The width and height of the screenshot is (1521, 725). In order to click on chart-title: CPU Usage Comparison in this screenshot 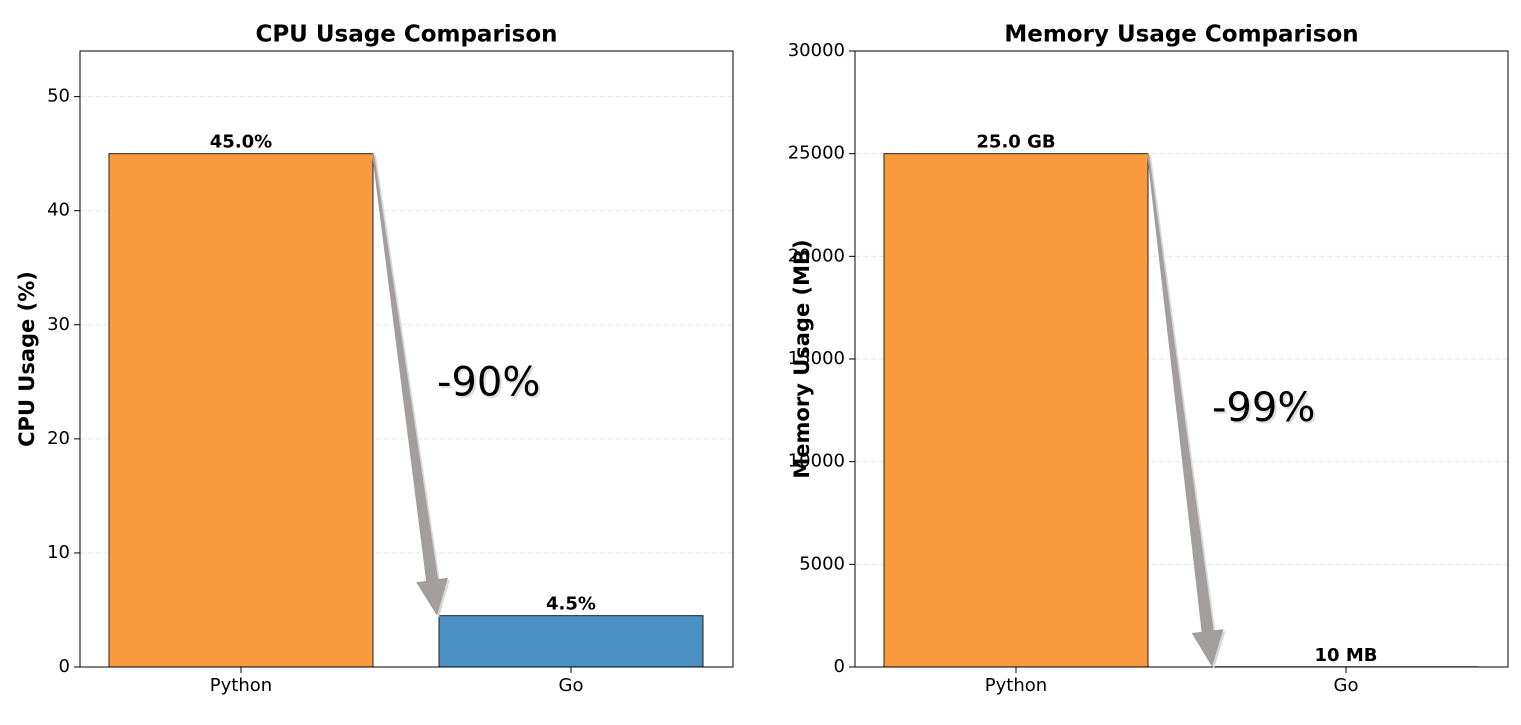, I will do `click(406, 35)`.